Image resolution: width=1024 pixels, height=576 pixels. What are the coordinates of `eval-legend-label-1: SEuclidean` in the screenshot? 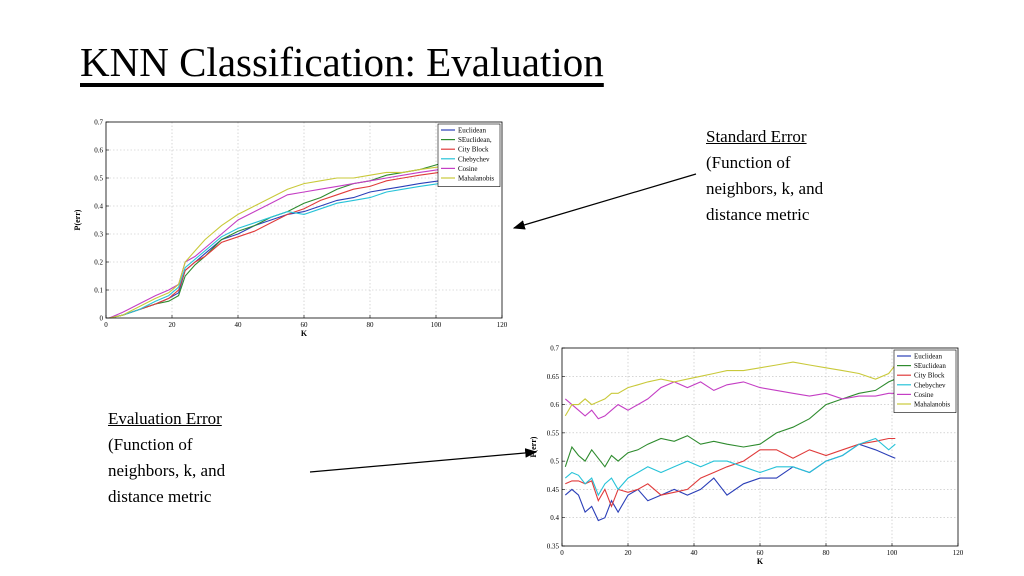 It's located at (930, 366).